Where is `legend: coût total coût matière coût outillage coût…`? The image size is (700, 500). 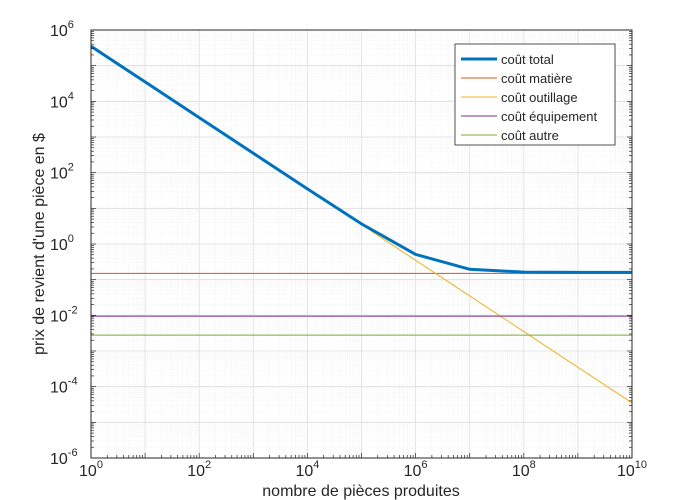
legend: coût total coût matière coût outillage coût… is located at coordinates (535, 94).